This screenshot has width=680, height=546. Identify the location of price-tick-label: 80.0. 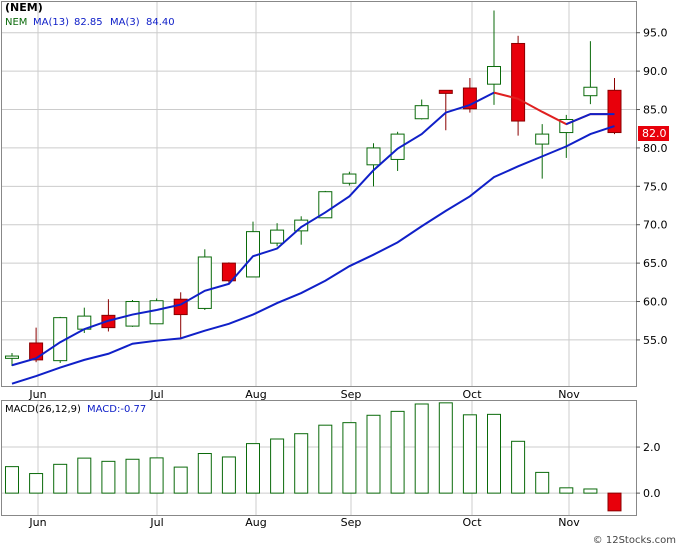
(655, 148).